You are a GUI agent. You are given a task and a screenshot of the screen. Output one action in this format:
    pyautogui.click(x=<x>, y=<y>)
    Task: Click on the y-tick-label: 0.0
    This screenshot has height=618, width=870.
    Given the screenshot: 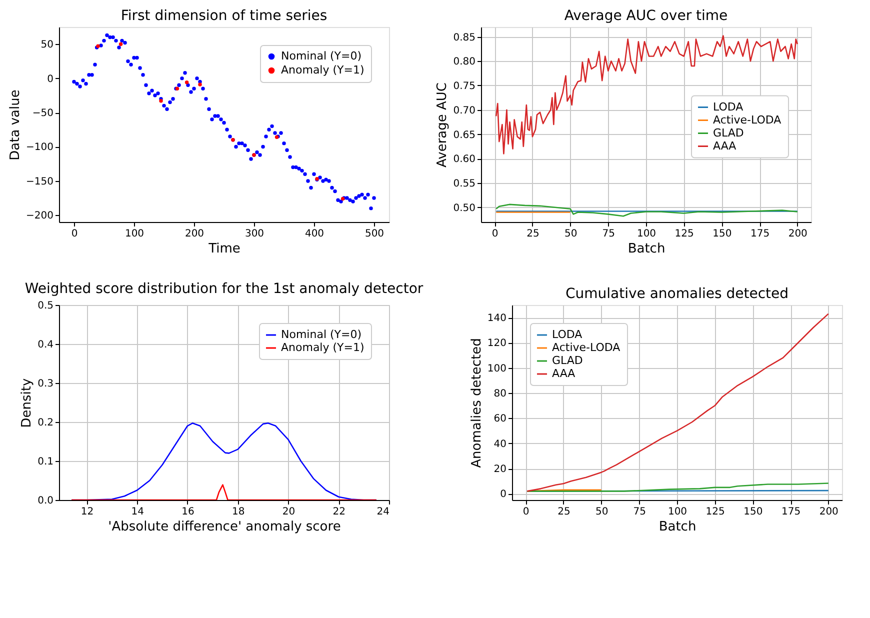 What is the action you would take?
    pyautogui.click(x=46, y=501)
    